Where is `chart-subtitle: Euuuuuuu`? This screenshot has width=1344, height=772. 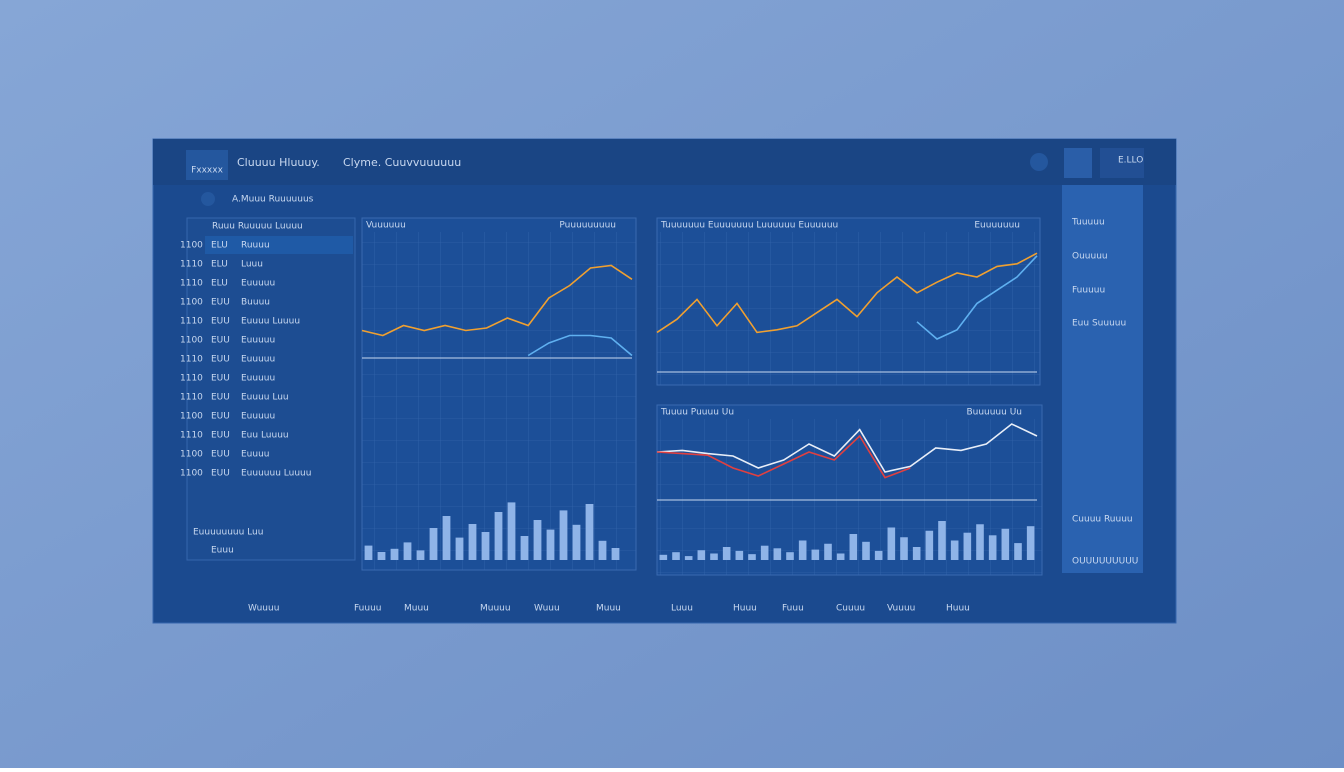
chart-subtitle: Euuuuuuu is located at coordinates (997, 226).